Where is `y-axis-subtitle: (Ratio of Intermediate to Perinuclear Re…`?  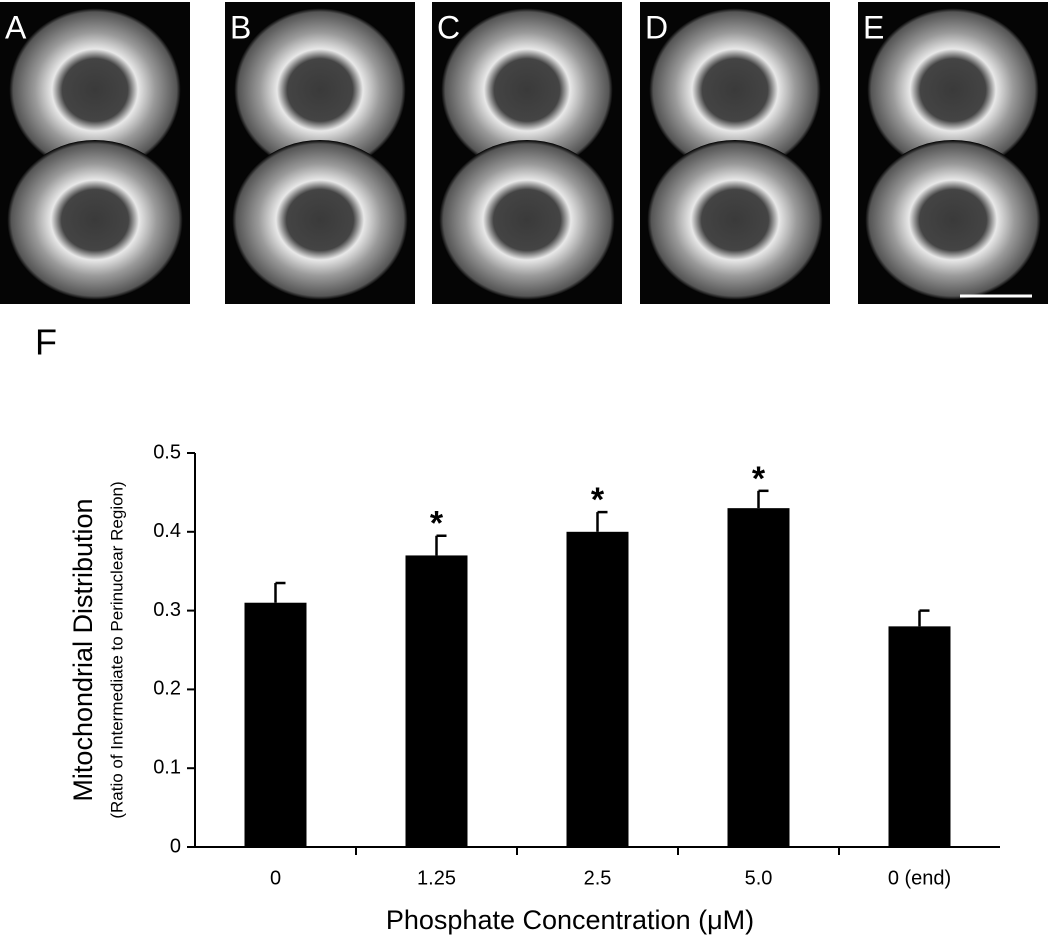 y-axis-subtitle: (Ratio of Intermediate to Perinuclear Re… is located at coordinates (116, 649).